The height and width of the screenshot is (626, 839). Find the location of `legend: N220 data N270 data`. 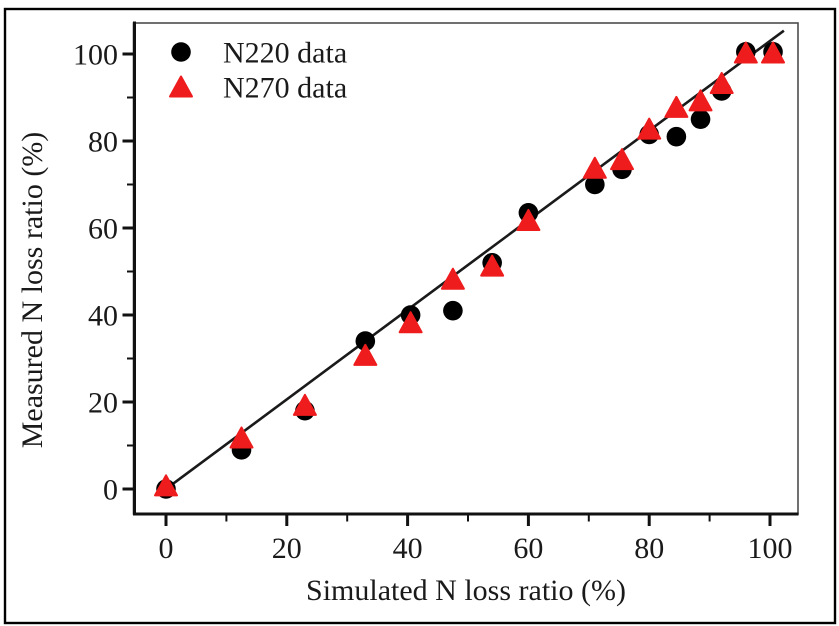

legend: N220 data N270 data is located at coordinates (258, 71).